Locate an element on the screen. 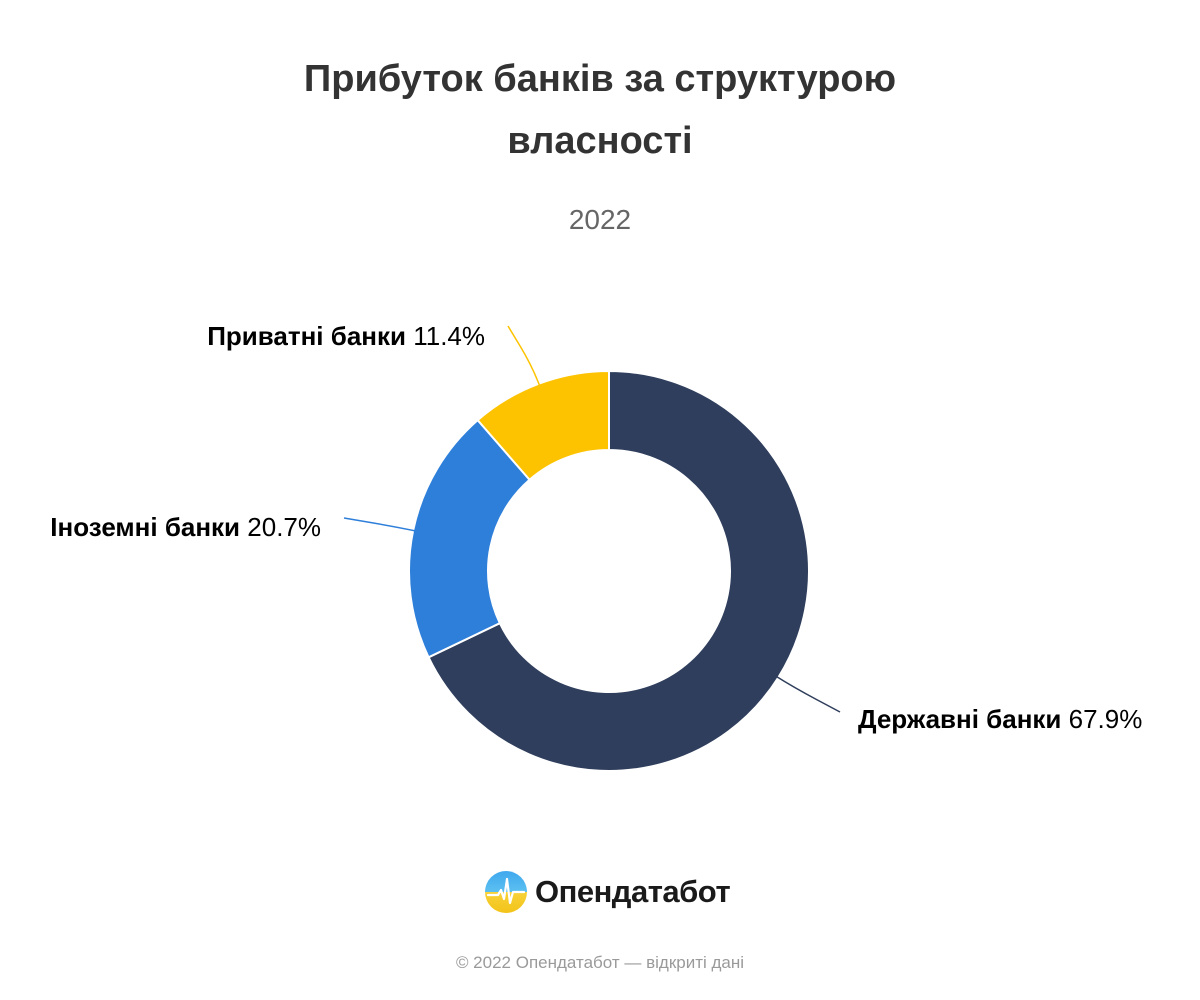  brand-name: Опендатабот is located at coordinates (633, 891).